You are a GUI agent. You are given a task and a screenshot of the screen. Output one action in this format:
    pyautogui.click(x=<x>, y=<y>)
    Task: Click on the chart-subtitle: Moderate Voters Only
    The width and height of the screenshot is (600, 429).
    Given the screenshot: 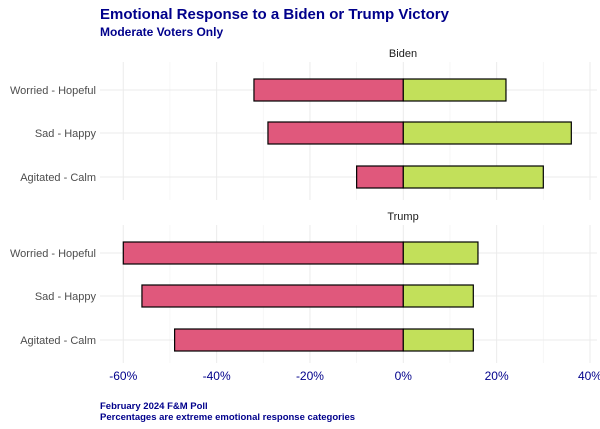 What is the action you would take?
    pyautogui.click(x=161, y=32)
    